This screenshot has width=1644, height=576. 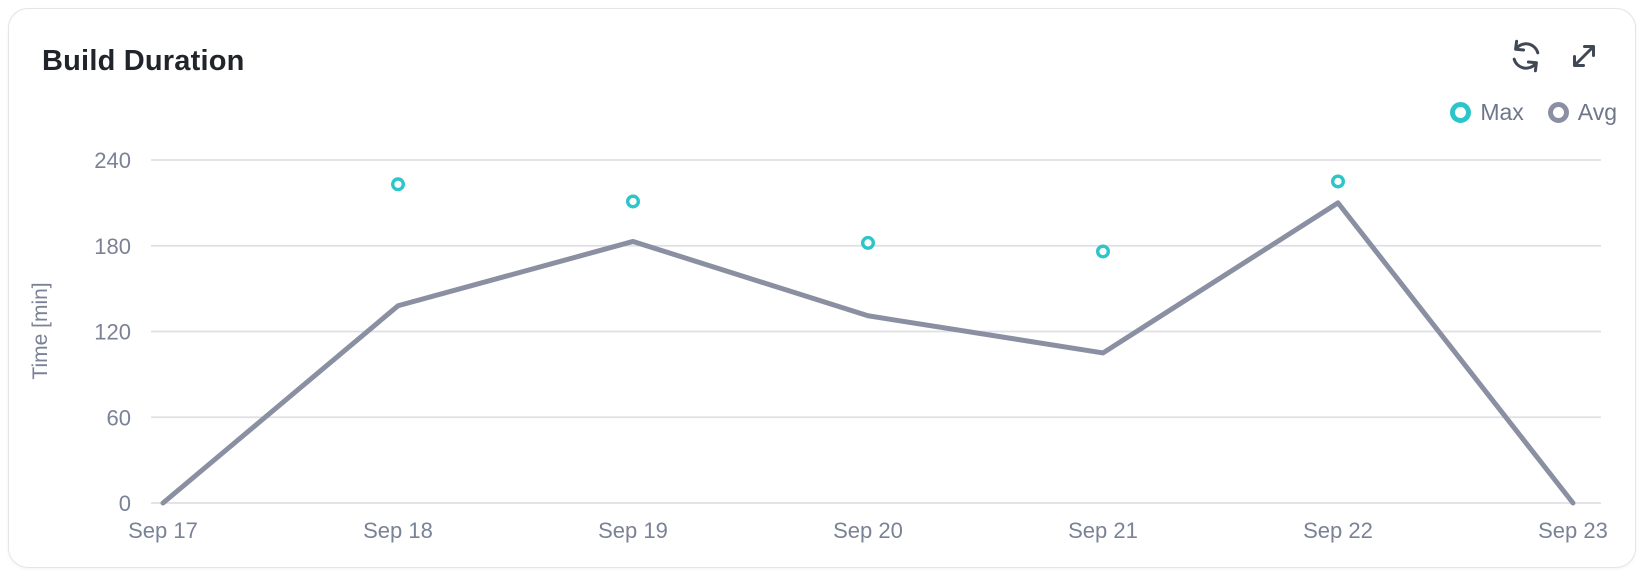 I want to click on expand-button, so click(x=1584, y=56).